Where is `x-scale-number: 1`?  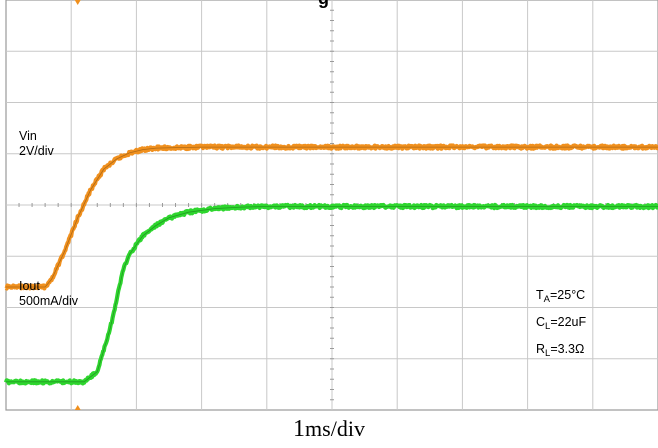
x-scale-number: 1 is located at coordinates (299, 429).